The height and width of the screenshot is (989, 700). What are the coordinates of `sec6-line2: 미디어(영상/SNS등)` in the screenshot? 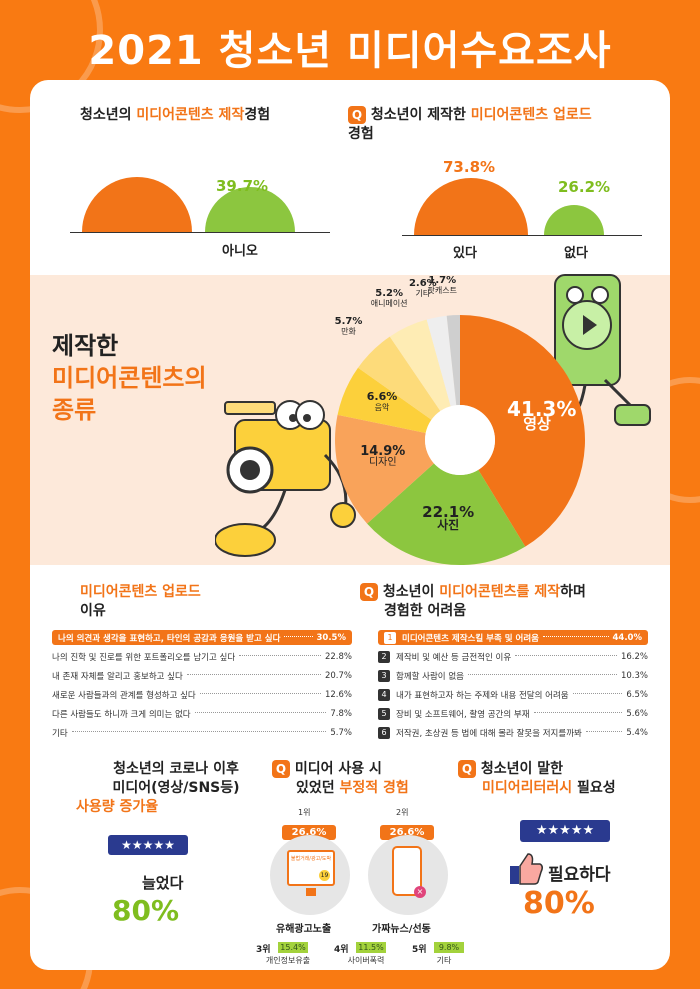 It's located at (176, 788).